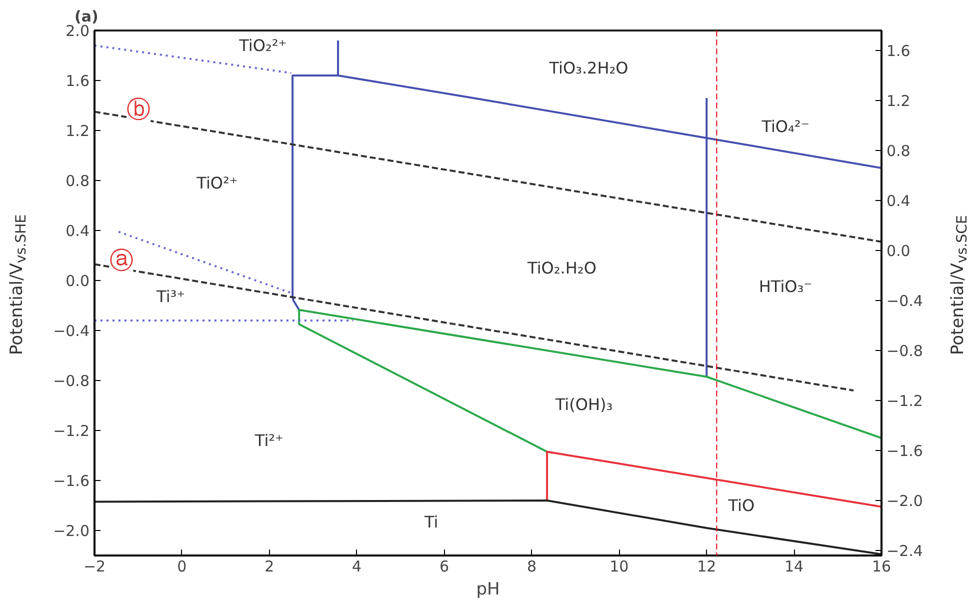 Image resolution: width=969 pixels, height=602 pixels. What do you see at coordinates (898, 151) in the screenshot?
I see `y2-tick-label: 0.8` at bounding box center [898, 151].